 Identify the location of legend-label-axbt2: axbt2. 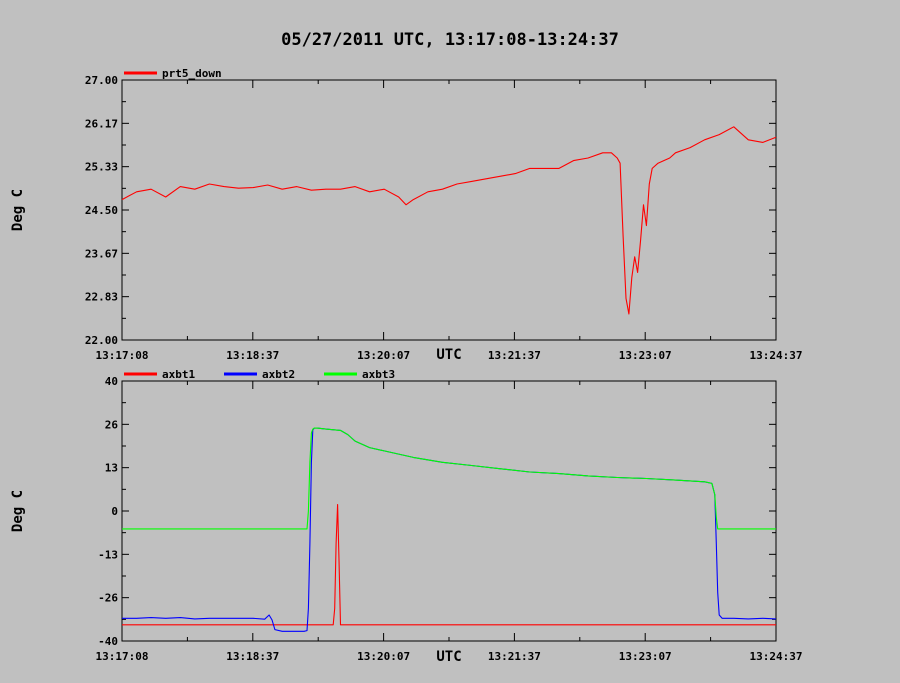
(278, 374).